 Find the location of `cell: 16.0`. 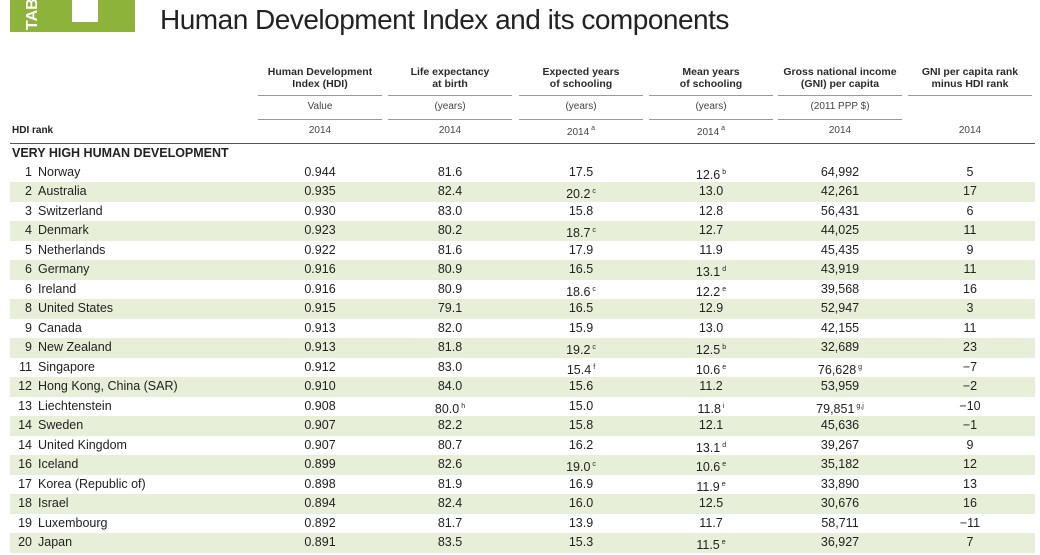

cell: 16.0 is located at coordinates (581, 504).